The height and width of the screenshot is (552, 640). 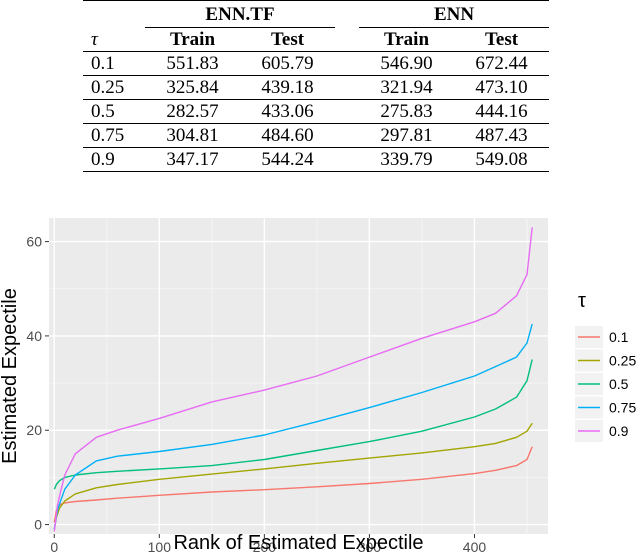 I want to click on cell: 297.81, so click(x=406, y=135).